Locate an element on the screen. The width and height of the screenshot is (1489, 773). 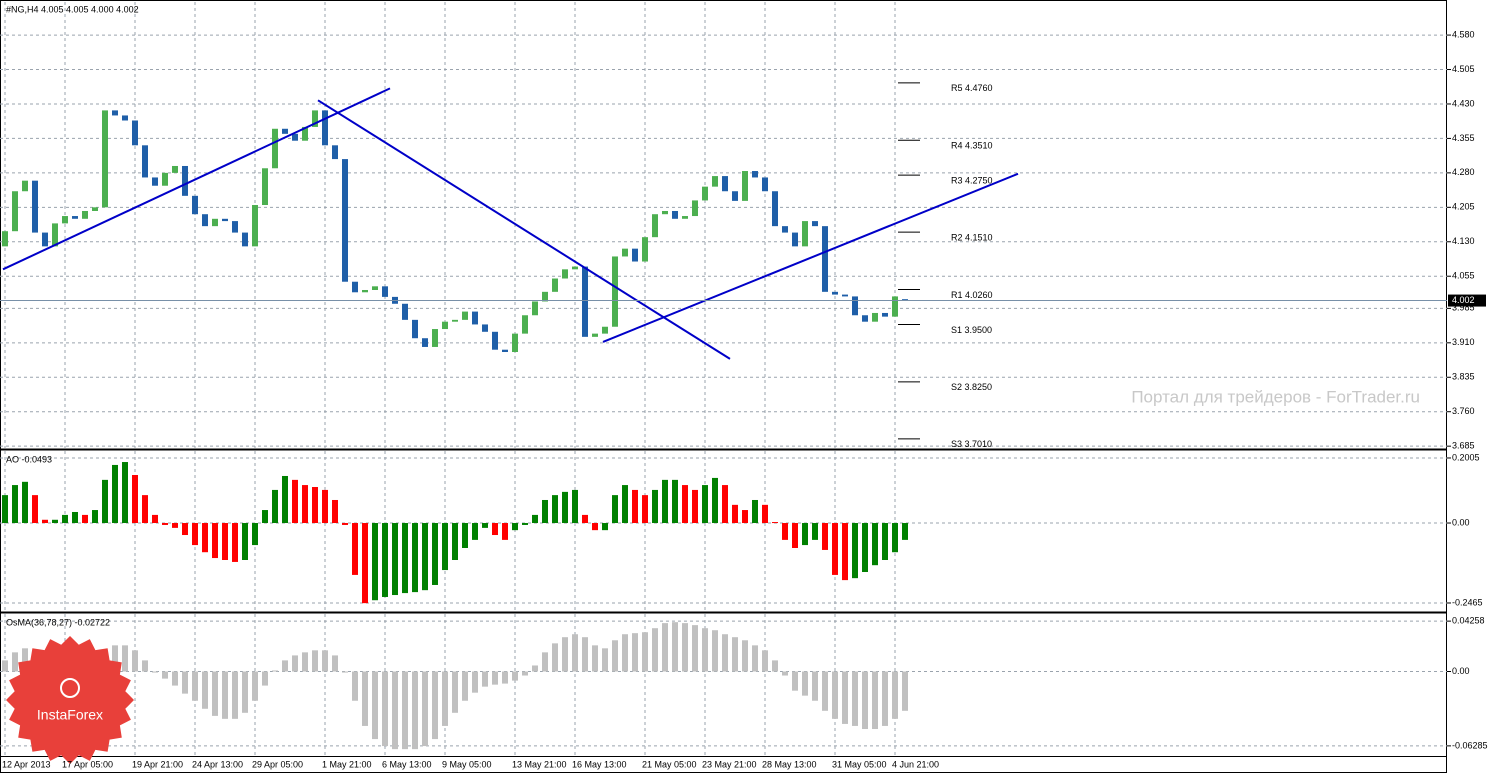
x-tick-label: 29 Apr 05:00 is located at coordinates (277, 764).